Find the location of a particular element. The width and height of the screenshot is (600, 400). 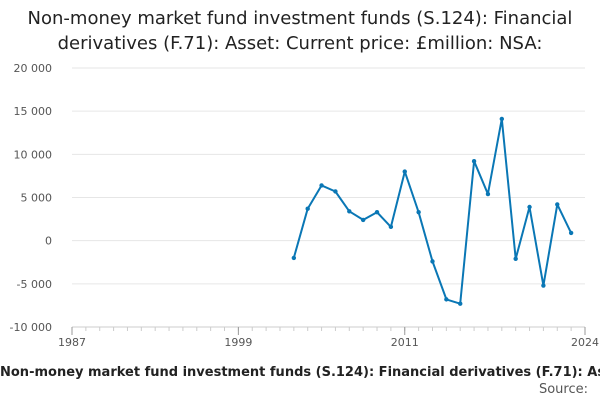

y-axis-tick-labels: -10 000 -5 000 0 5 000 10 000 15 000 20 000 is located at coordinates (31, 198).